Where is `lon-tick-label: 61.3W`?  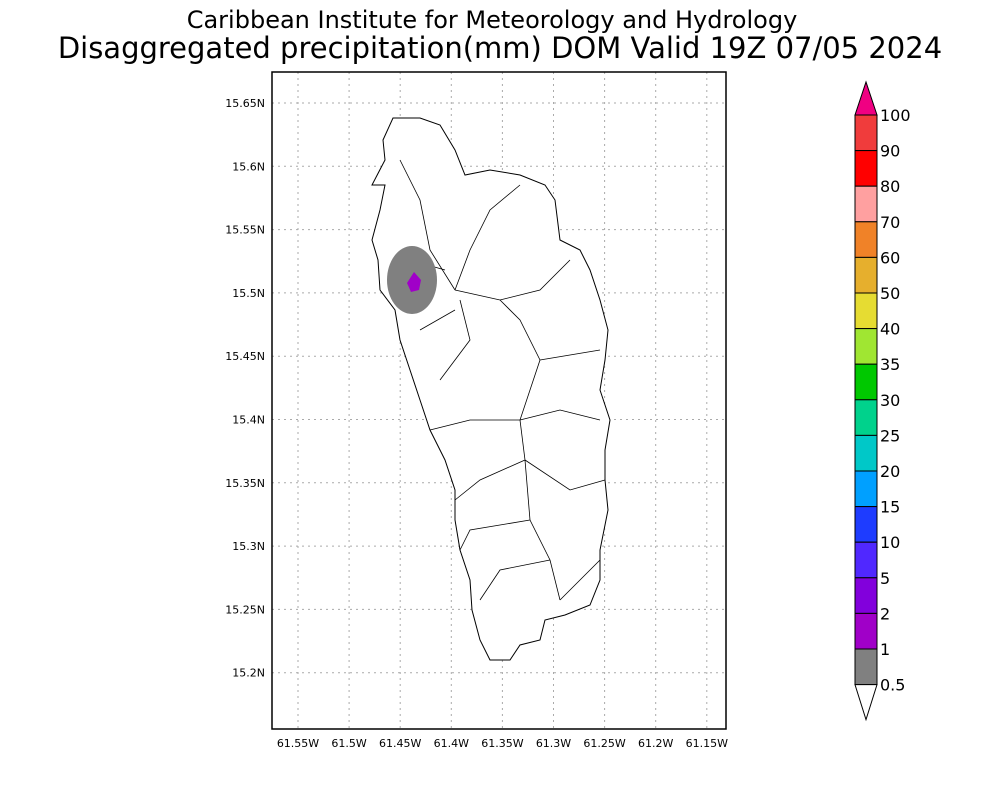
lon-tick-label: 61.3W is located at coordinates (553, 743).